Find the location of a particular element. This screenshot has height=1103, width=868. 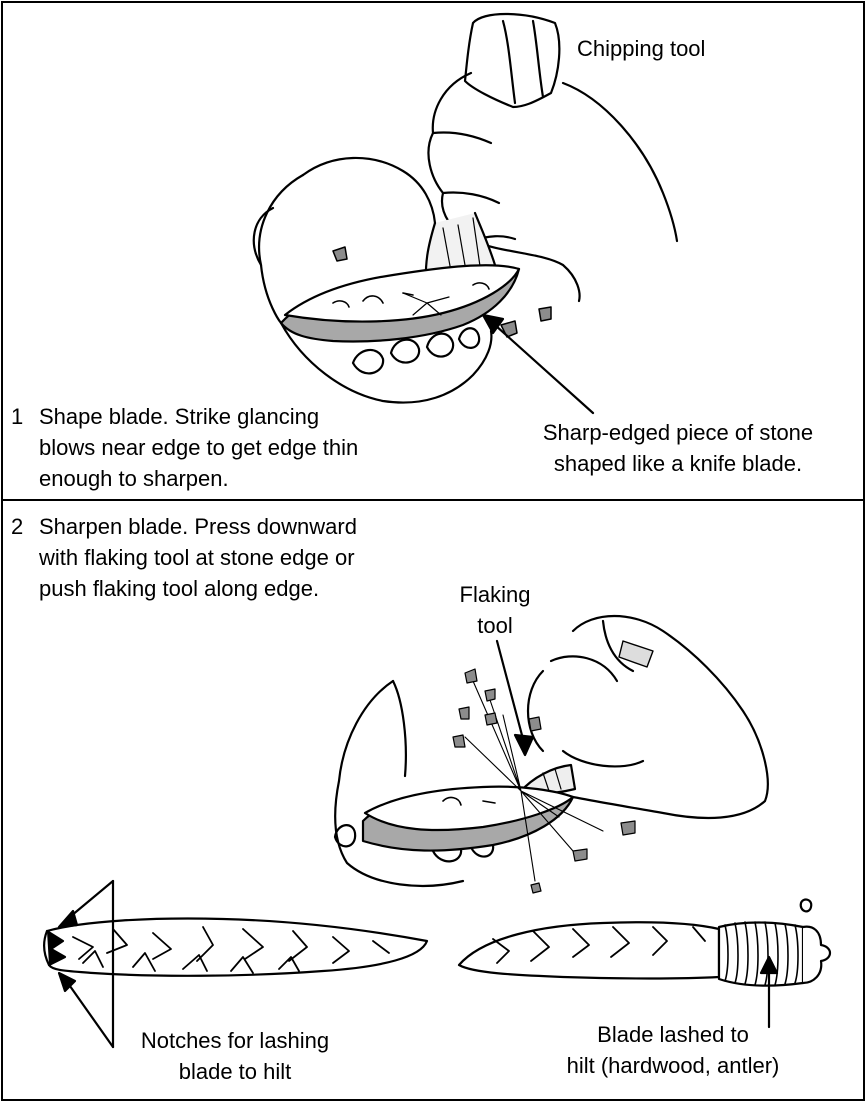

step-line: push flaking tool along edge. is located at coordinates (179, 588).